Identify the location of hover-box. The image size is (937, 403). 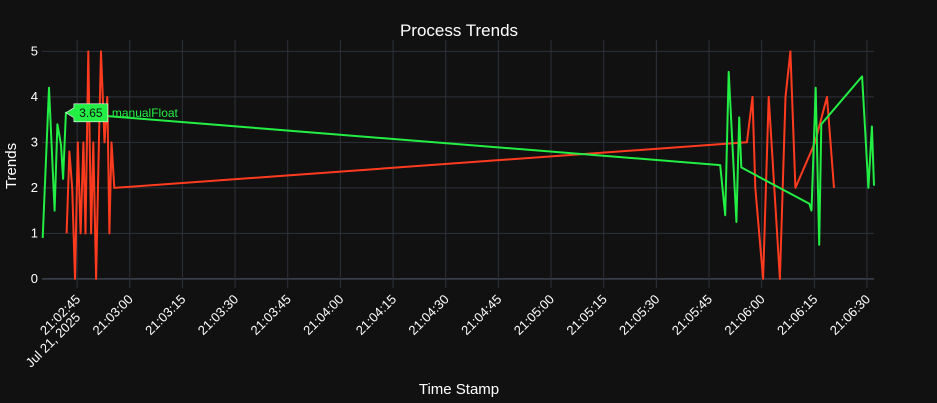
(87, 113).